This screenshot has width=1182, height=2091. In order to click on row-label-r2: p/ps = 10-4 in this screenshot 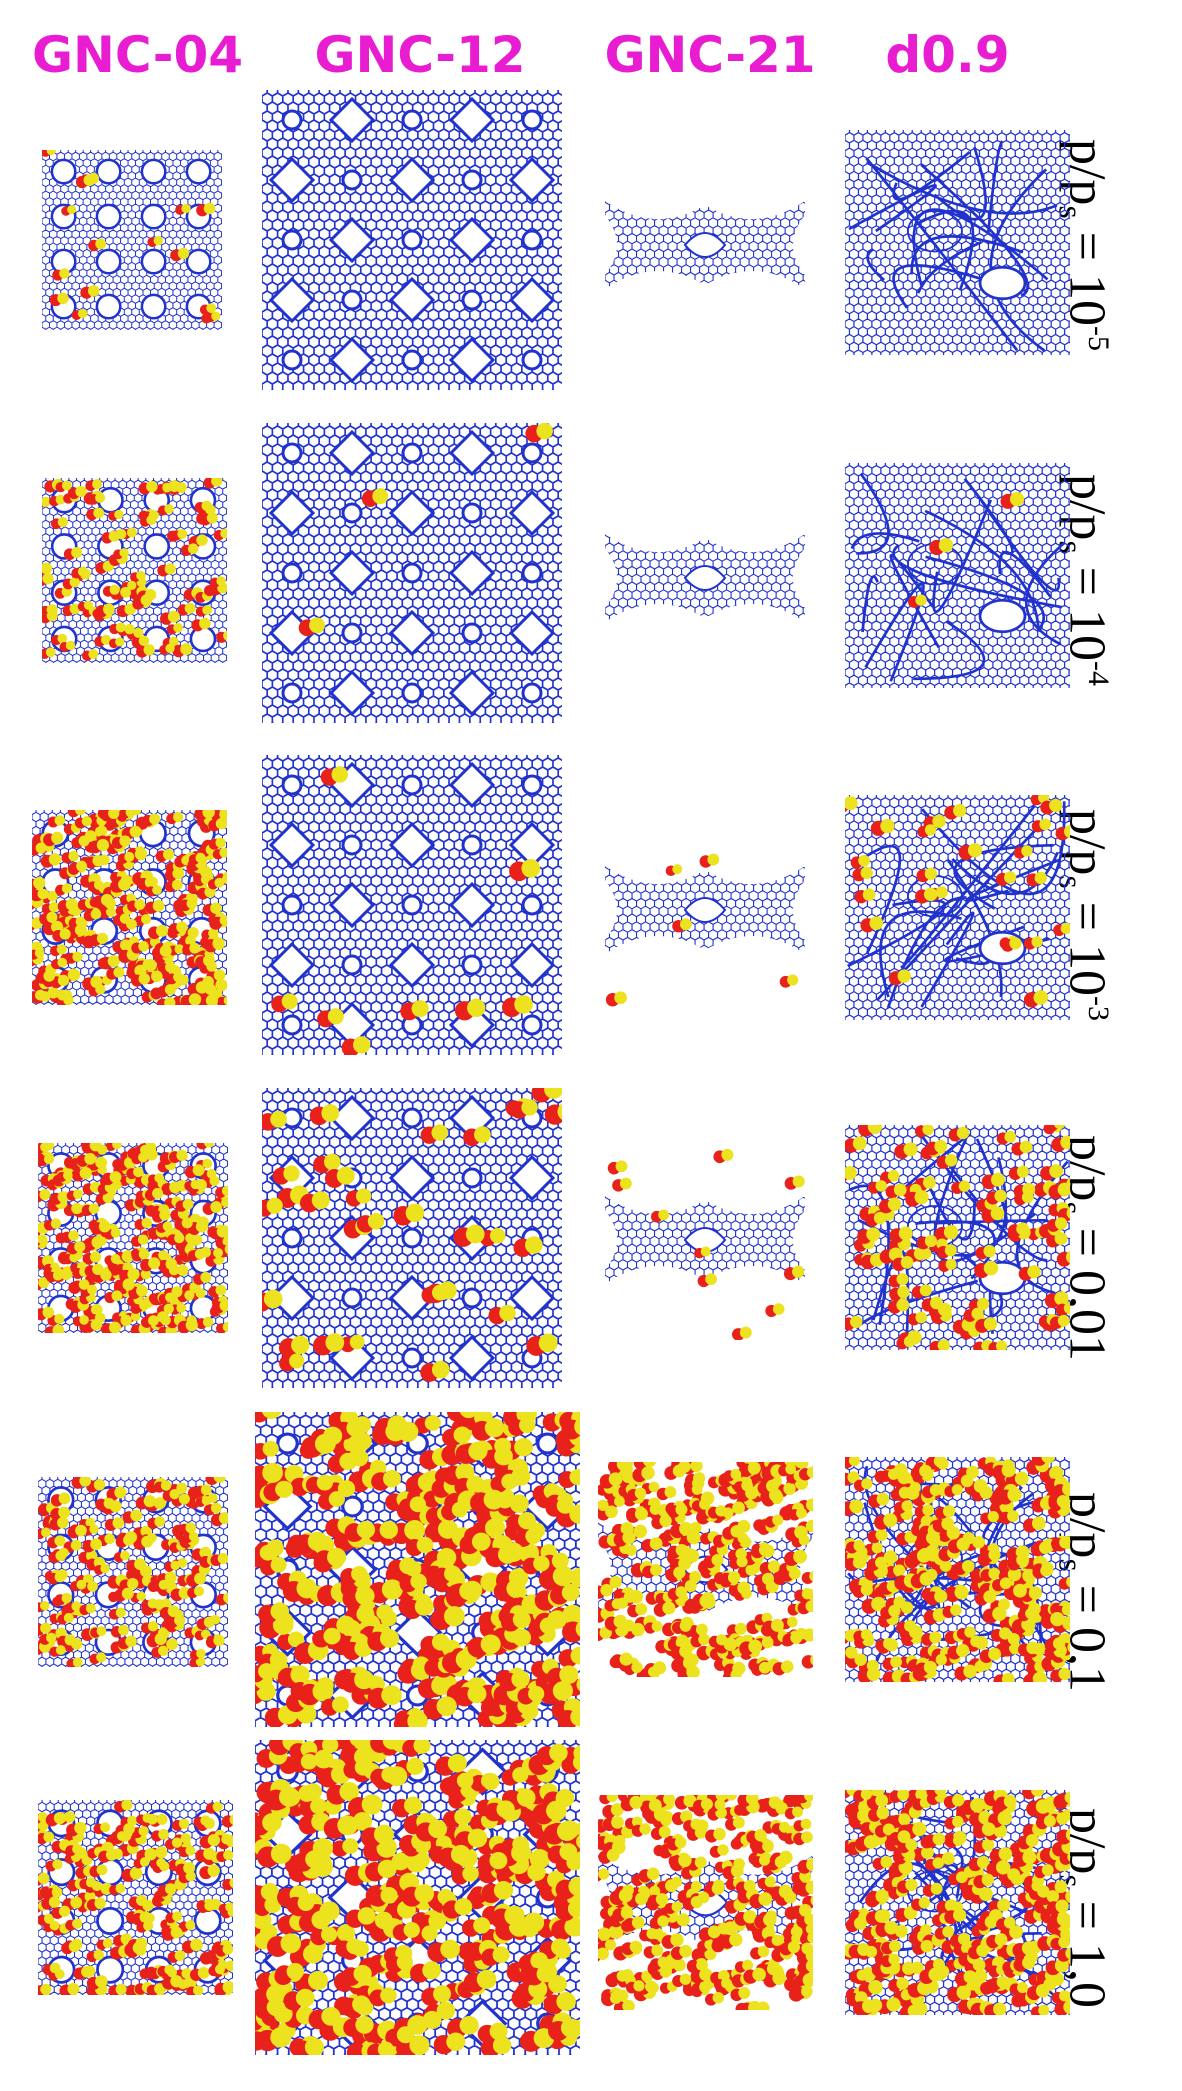, I will do `click(1098, 580)`.